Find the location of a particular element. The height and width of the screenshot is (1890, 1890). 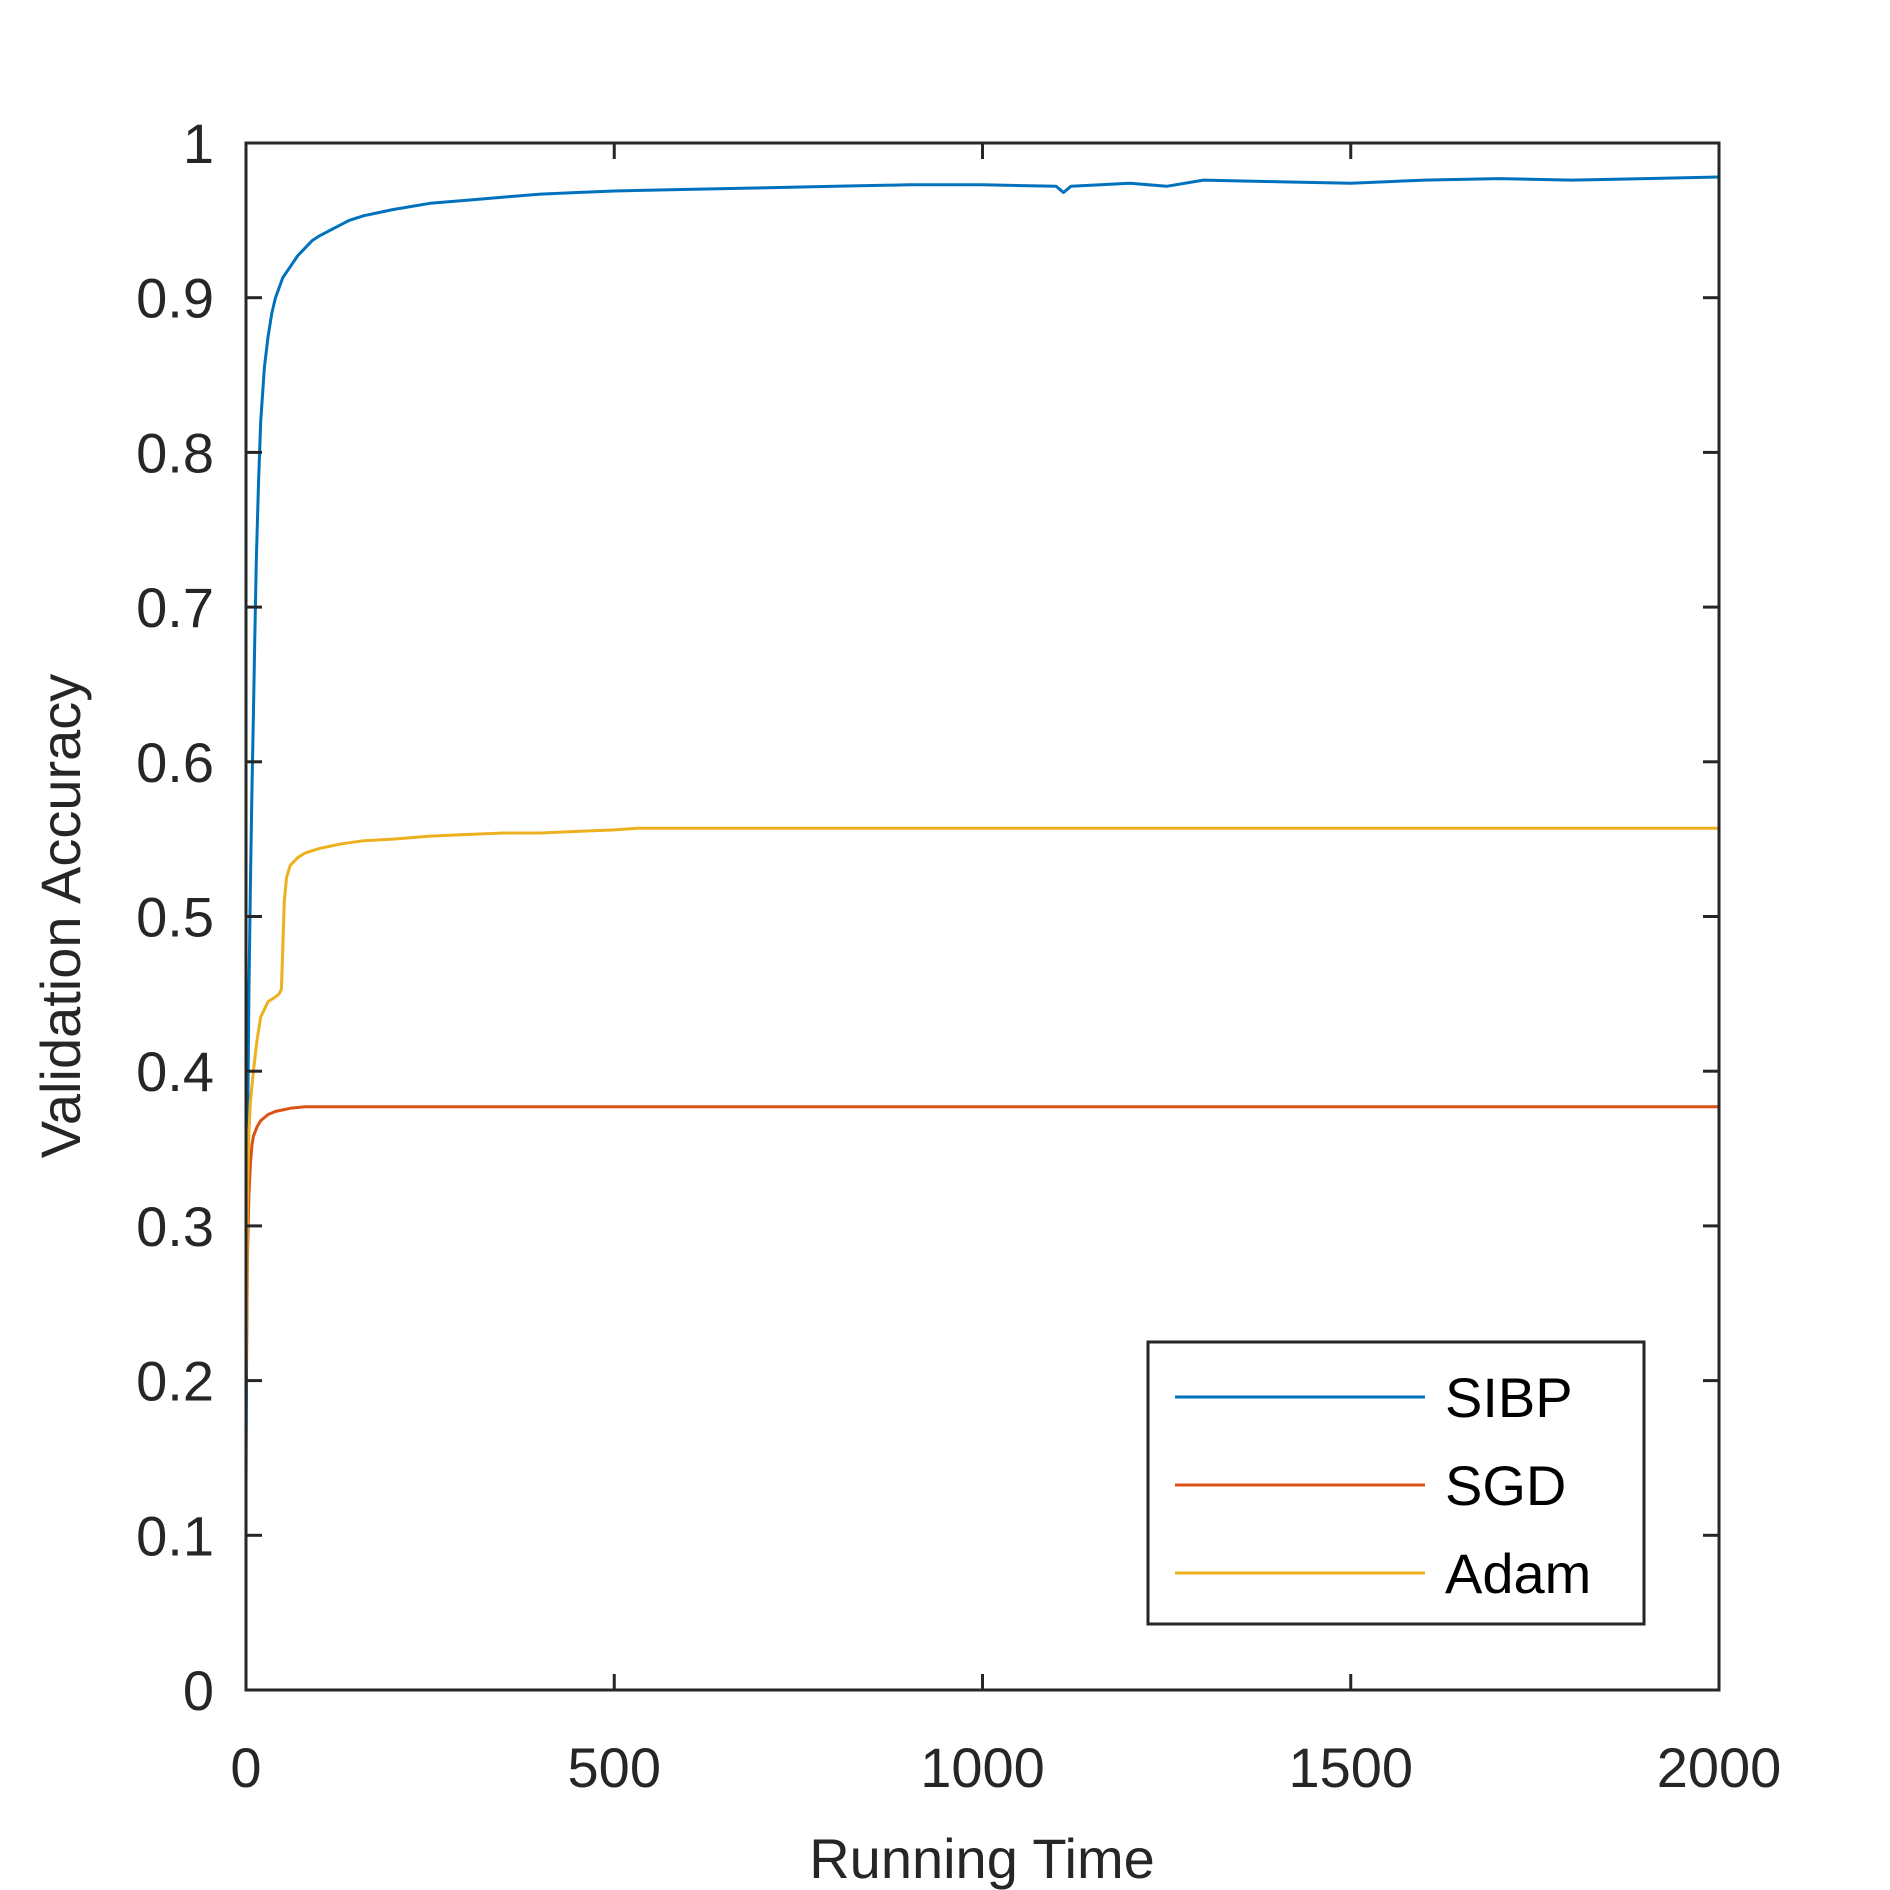

y-tick-label: 0.5 is located at coordinates (175, 917).